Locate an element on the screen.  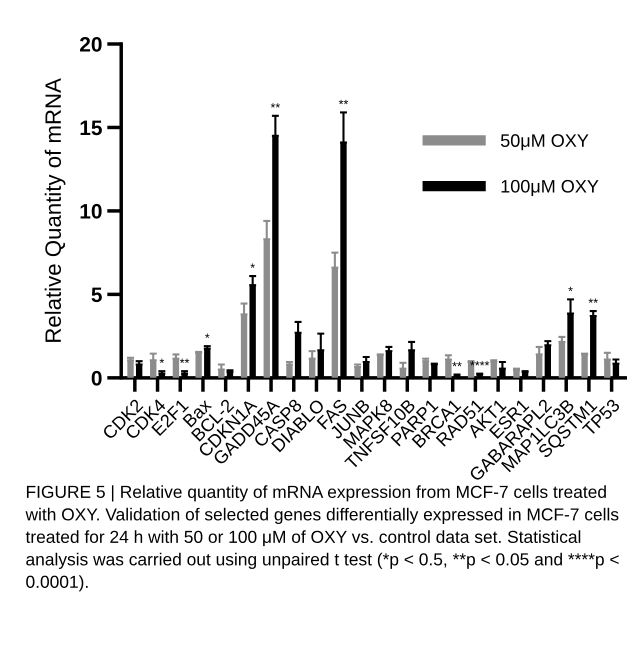
legend-label: 50μM OXY is located at coordinates (544, 142).